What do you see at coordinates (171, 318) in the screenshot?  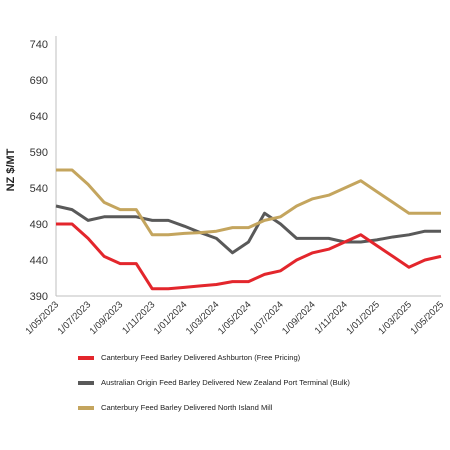 I see `x-tick-label: 1/01/2024` at bounding box center [171, 318].